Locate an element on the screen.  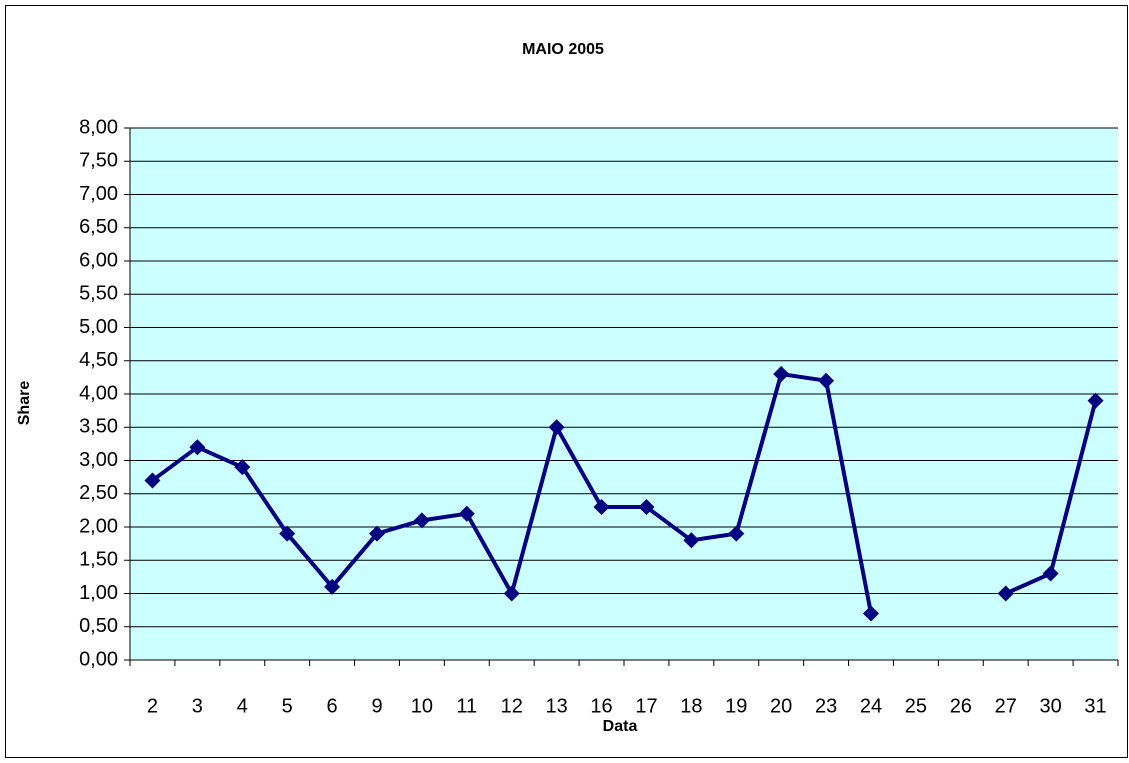
x-tick-label: 20 is located at coordinates (781, 706).